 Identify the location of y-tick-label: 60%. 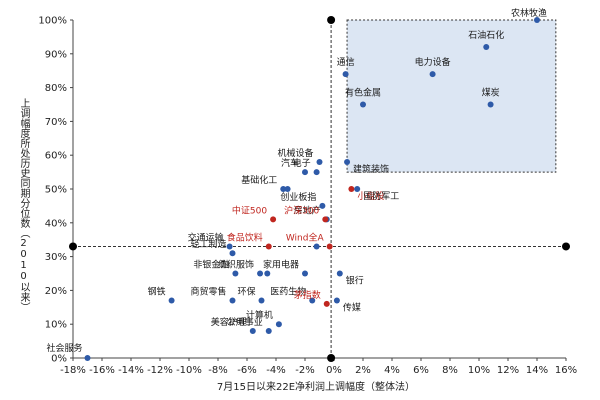
(56, 156).